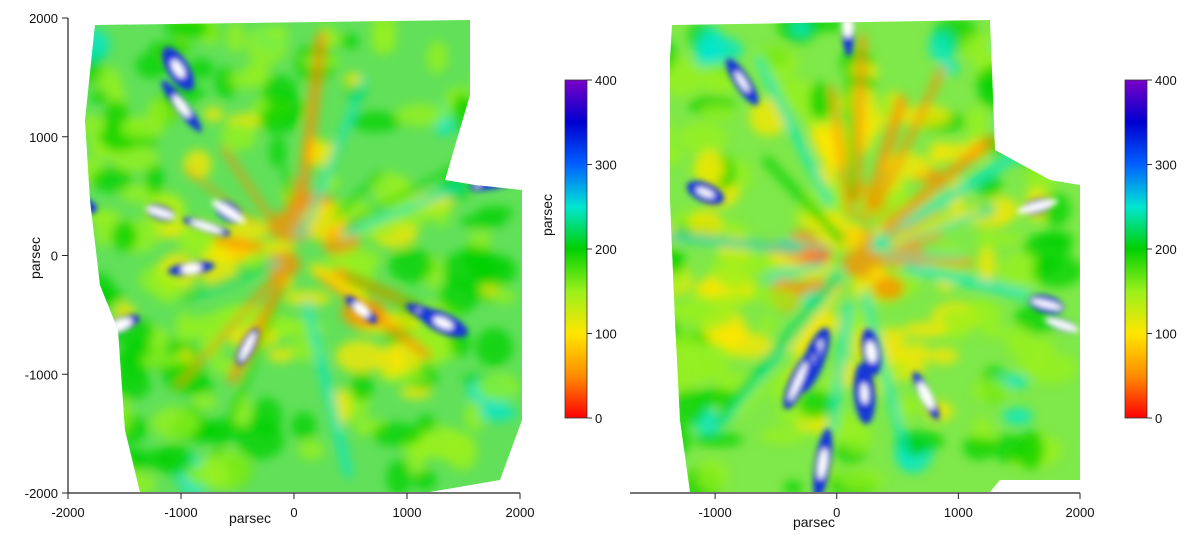 Image resolution: width=1200 pixels, height=535 pixels. What do you see at coordinates (180, 512) in the screenshot?
I see `x-tick-label: -1000` at bounding box center [180, 512].